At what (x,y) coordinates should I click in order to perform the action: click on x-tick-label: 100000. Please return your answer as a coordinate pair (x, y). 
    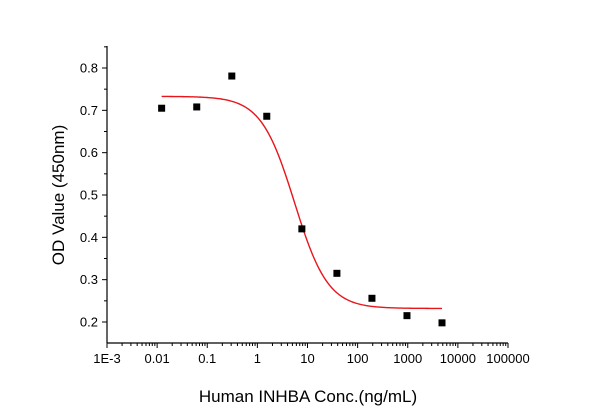
    Looking at the image, I should click on (507, 358).